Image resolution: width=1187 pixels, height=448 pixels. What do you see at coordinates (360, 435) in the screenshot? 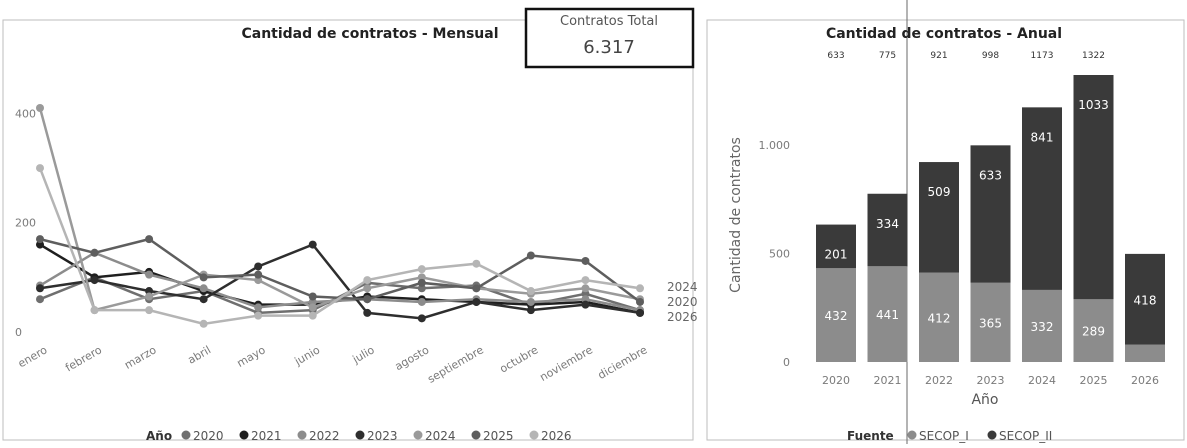
I see `legend-marker-2023` at bounding box center [360, 435].